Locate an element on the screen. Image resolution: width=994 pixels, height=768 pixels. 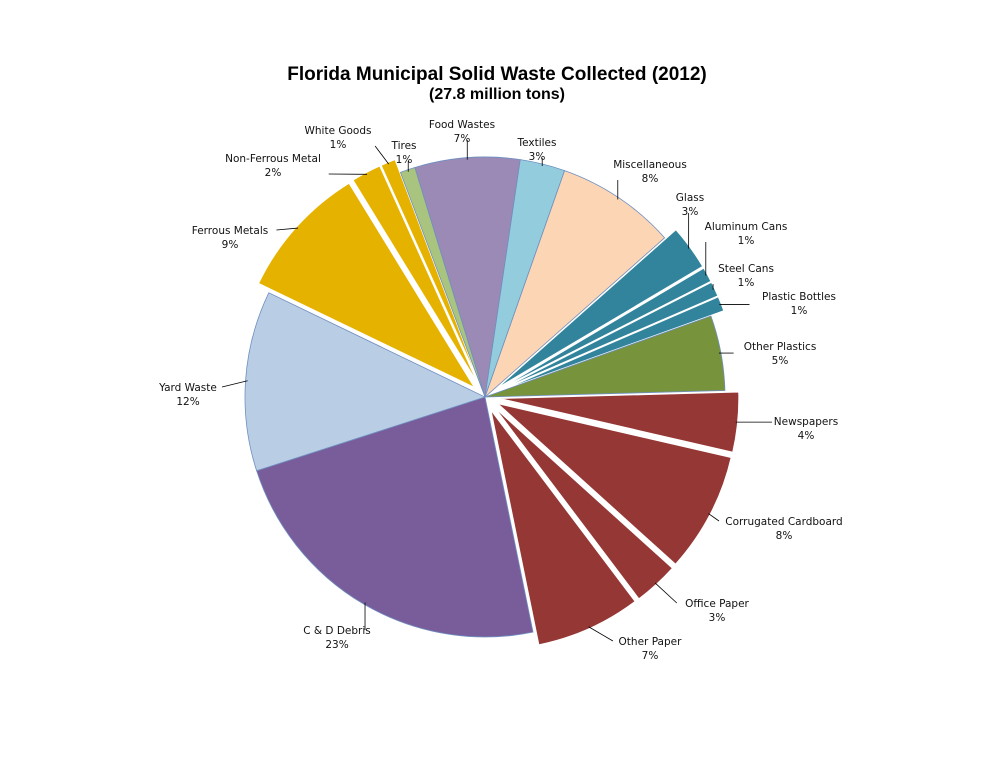
chart-subtitle: (27.8 million tons) is located at coordinates (496, 94).